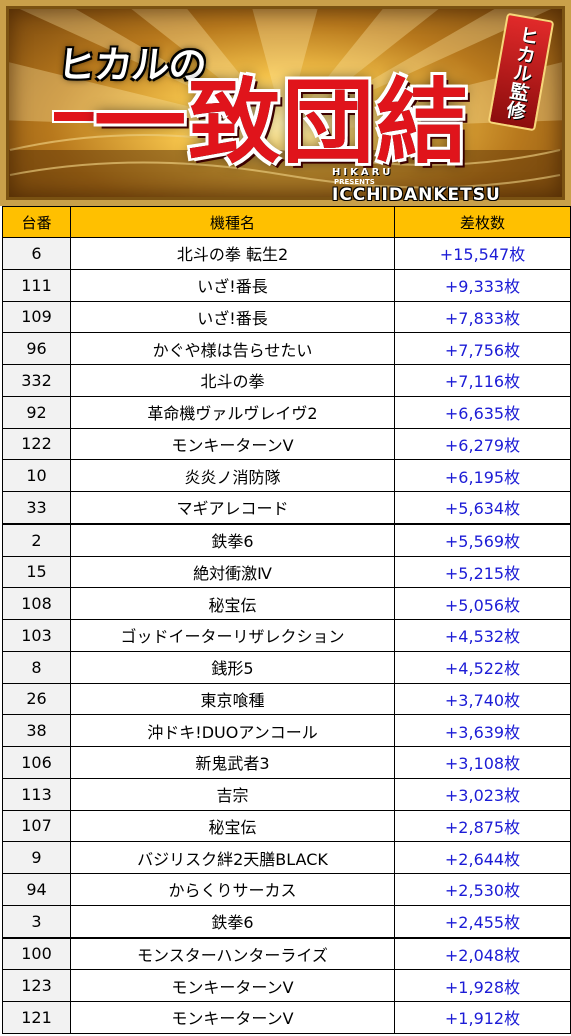  Describe the element at coordinates (232, 921) in the screenshot. I see `machine-name-cell: 鉄拳6` at that location.